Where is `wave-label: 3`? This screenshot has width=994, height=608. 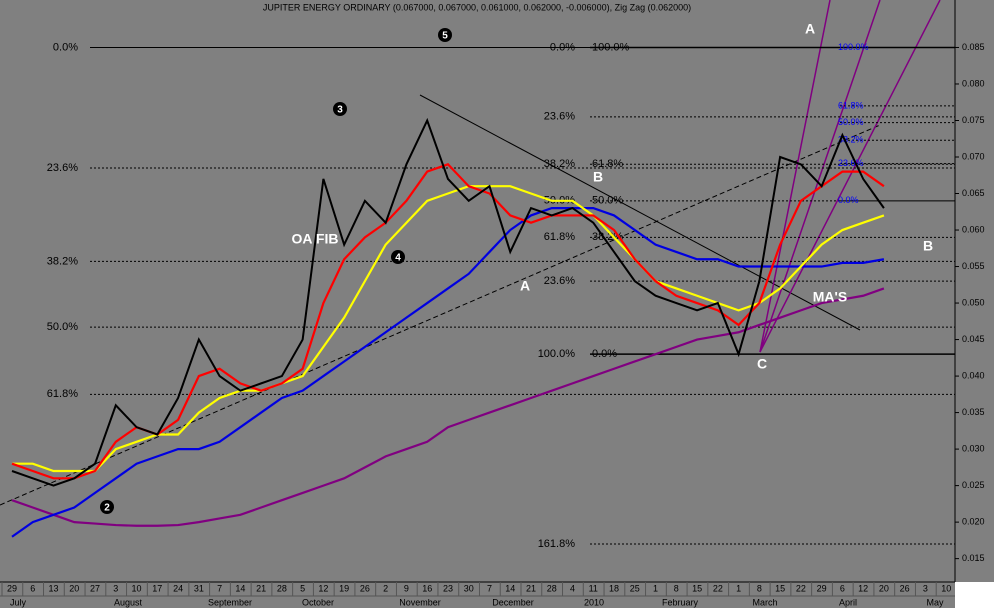 wave-label: 3 is located at coordinates (340, 110).